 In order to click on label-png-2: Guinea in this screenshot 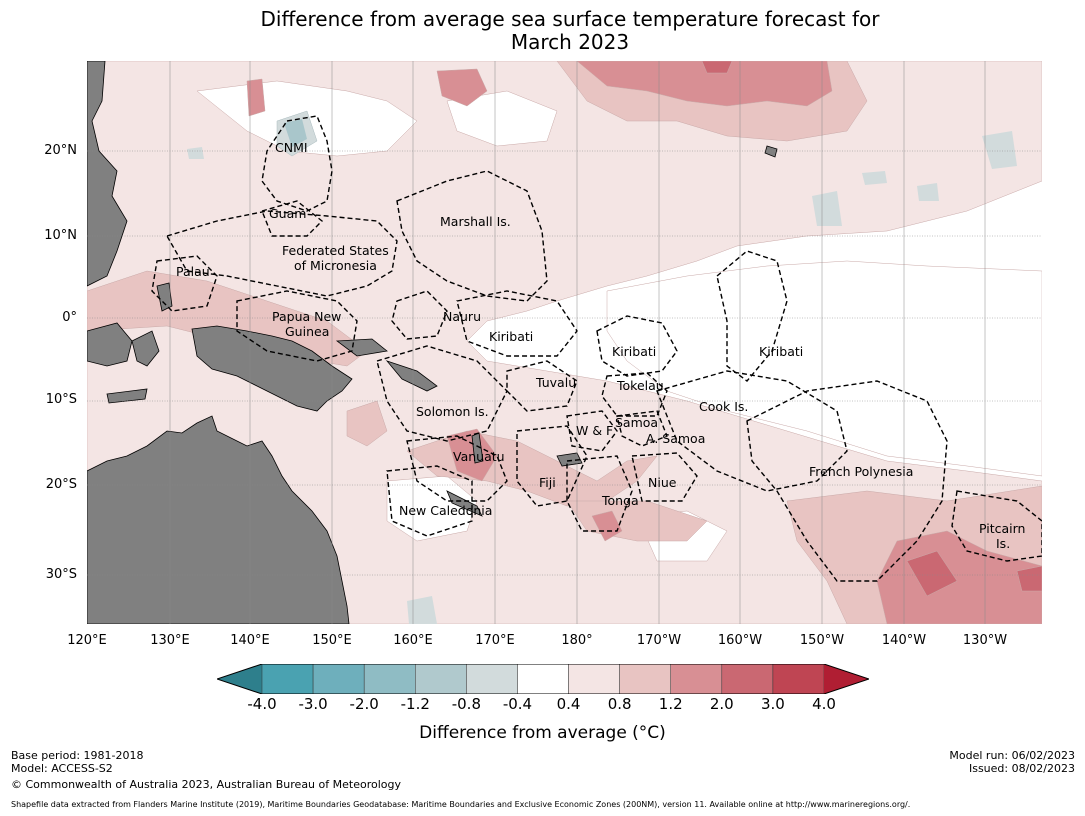, I will do `click(307, 331)`.